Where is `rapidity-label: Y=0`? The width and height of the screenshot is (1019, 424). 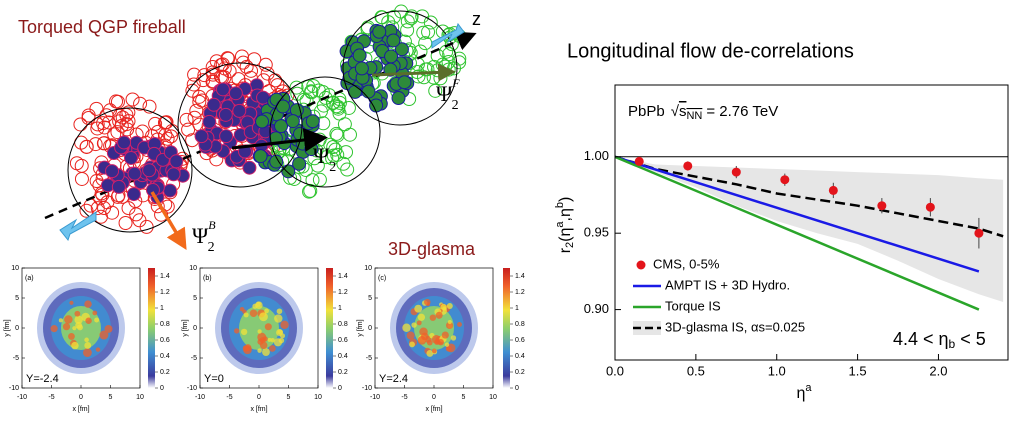 rapidity-label: Y=0 is located at coordinates (214, 379).